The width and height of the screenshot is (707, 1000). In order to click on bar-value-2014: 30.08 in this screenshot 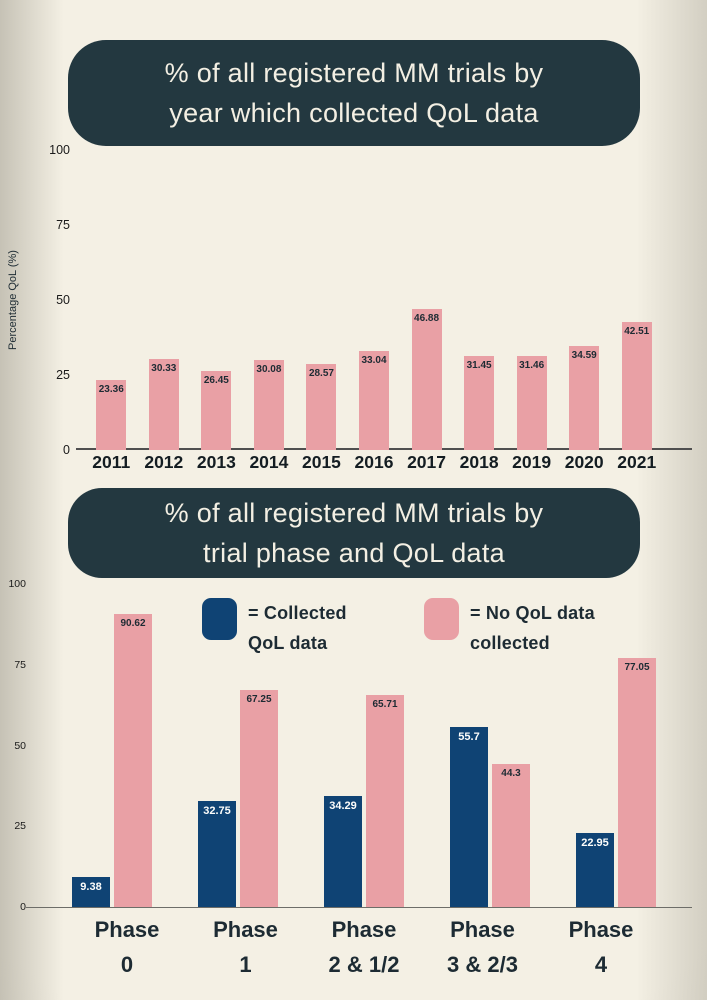, I will do `click(269, 369)`.